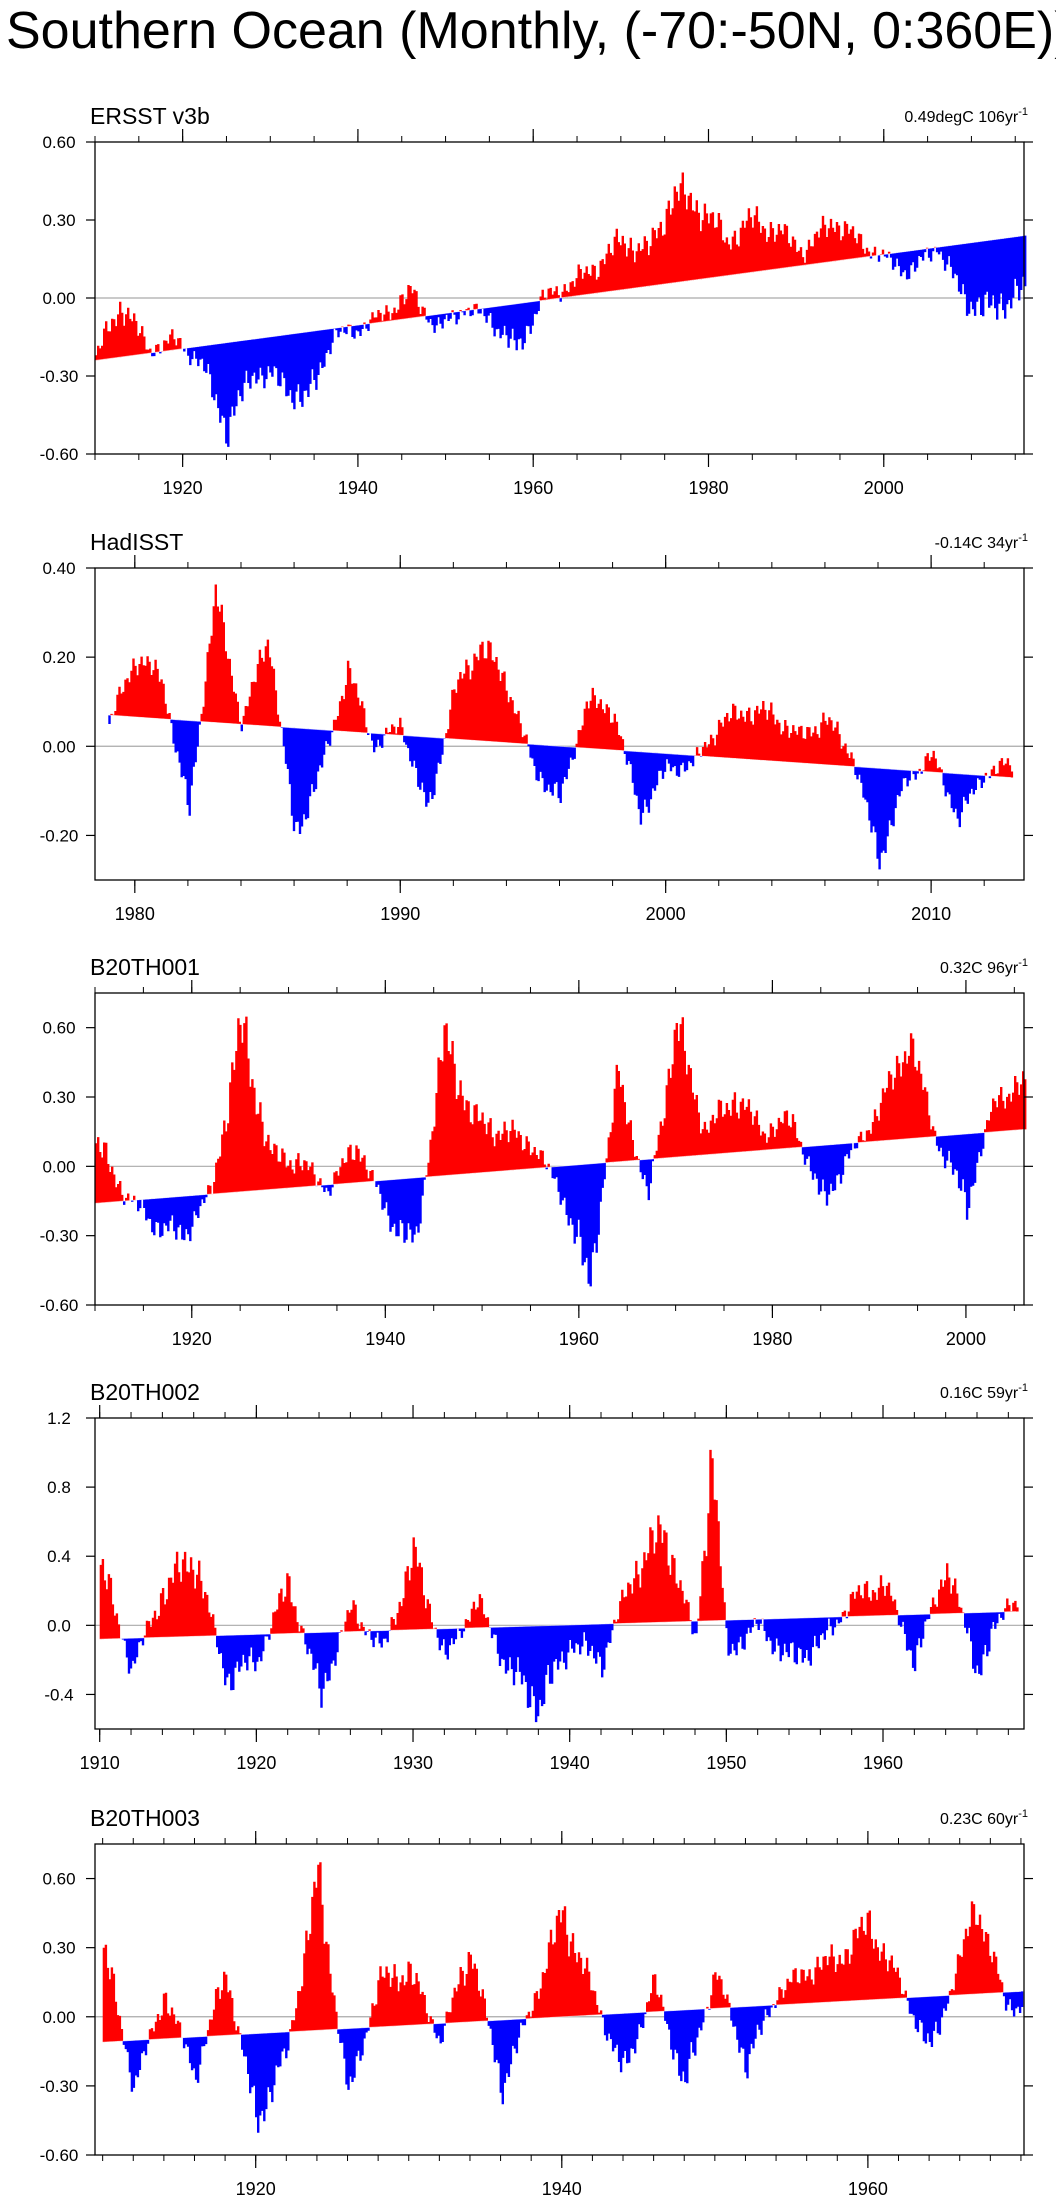  Describe the element at coordinates (59, 1625) in the screenshot. I see `y-tick-label: 0.0` at that location.